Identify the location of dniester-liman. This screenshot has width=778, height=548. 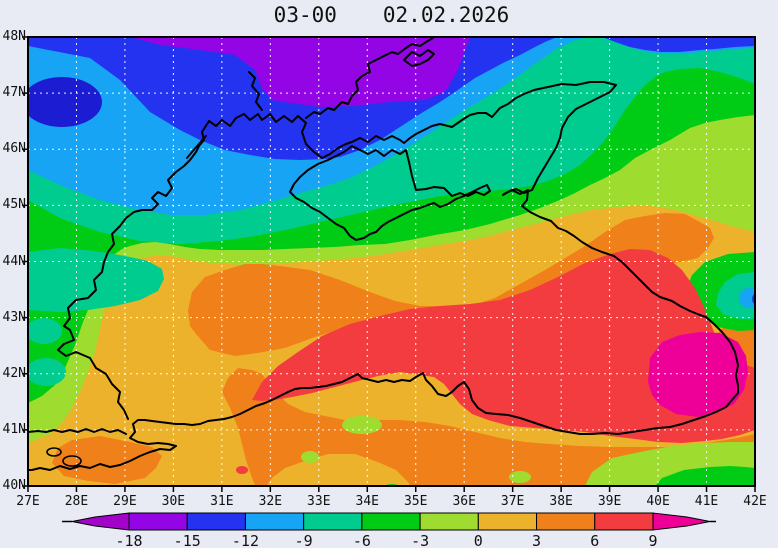
(196, 147).